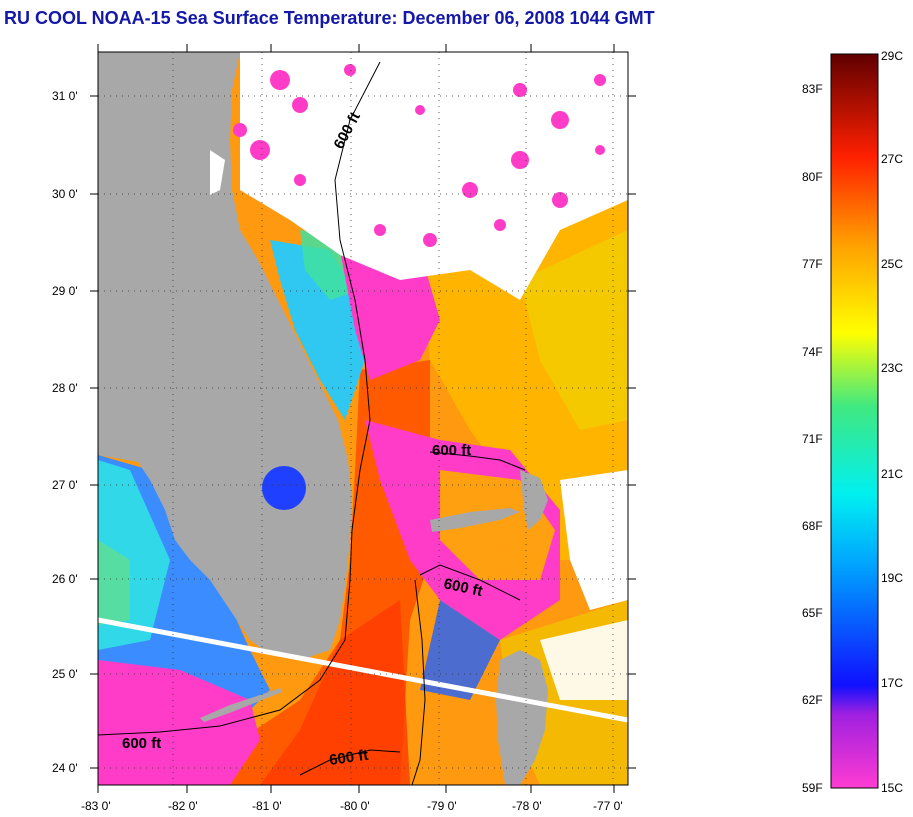 This screenshot has width=913, height=817. Describe the element at coordinates (65, 96) in the screenshot. I see `lat-label: 31 0'` at that location.